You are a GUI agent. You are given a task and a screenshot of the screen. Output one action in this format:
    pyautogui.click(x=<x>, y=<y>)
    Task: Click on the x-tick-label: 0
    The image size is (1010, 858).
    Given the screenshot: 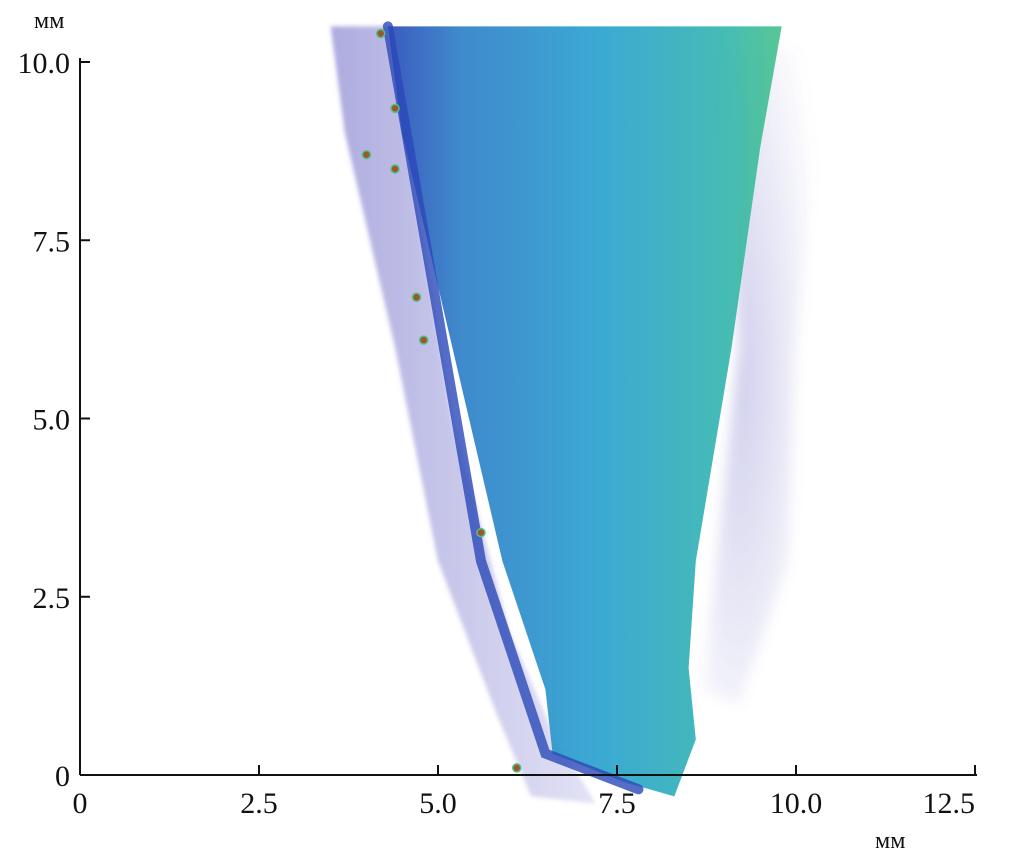 What is the action you would take?
    pyautogui.click(x=80, y=803)
    